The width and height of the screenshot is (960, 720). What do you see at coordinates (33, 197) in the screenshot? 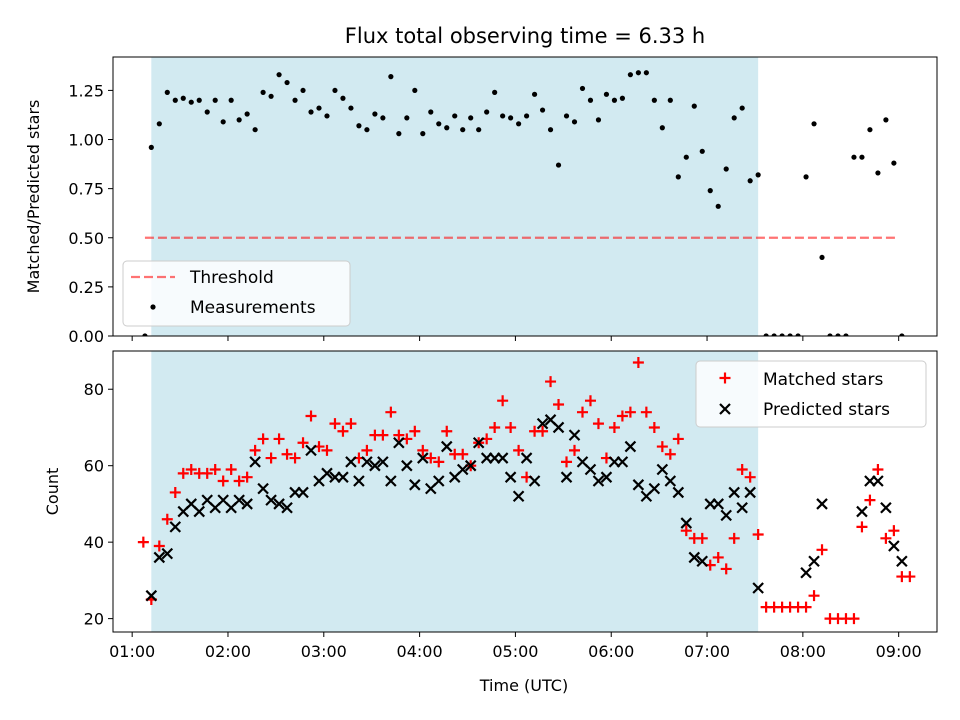
I see `y-axis-label: Matched/Predicted stars` at bounding box center [33, 197].